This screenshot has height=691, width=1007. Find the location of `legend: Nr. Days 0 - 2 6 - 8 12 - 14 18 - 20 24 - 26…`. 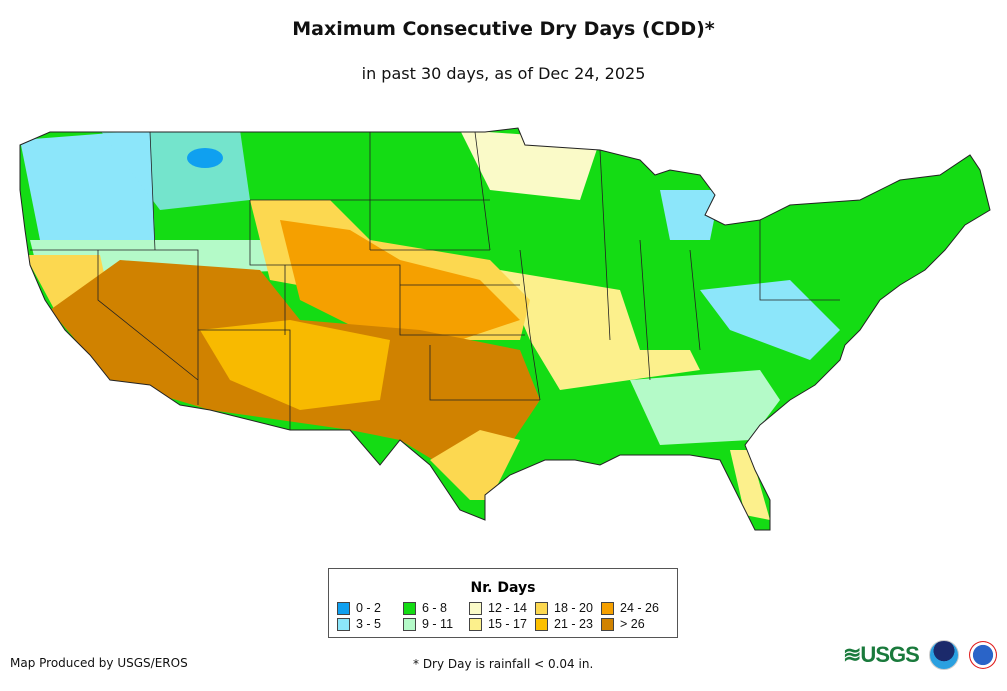

legend: Nr. Days 0 - 2 6 - 8 12 - 14 18 - 20 24 - 26… is located at coordinates (503, 603).